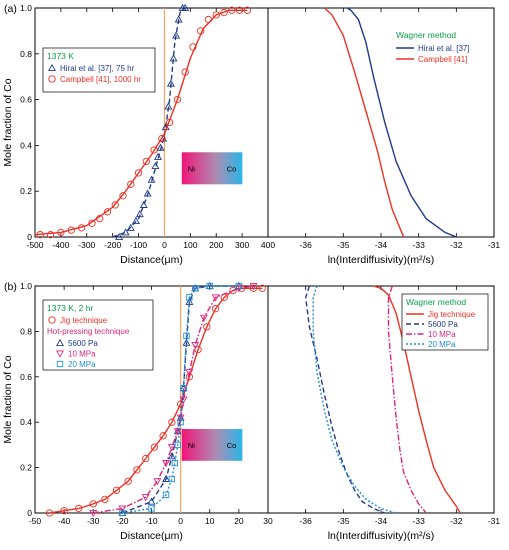 The height and width of the screenshot is (550, 509). I want to click on x-tick-label: -40, so click(64, 521).